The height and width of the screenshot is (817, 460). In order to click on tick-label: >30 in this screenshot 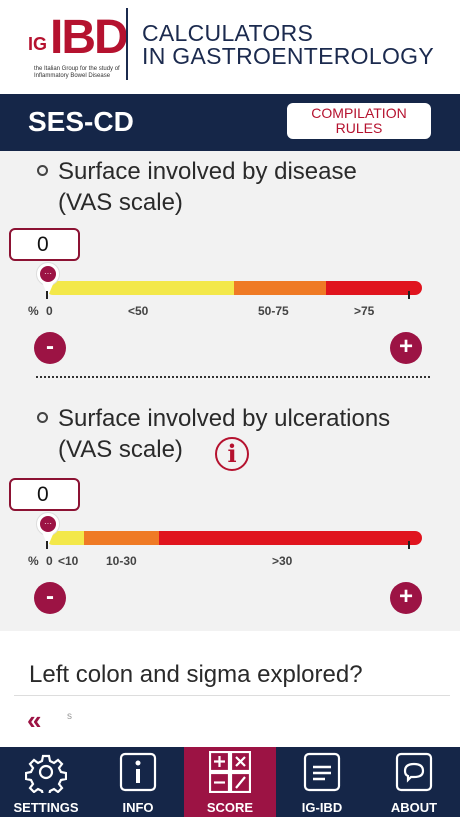, I will do `click(282, 561)`.